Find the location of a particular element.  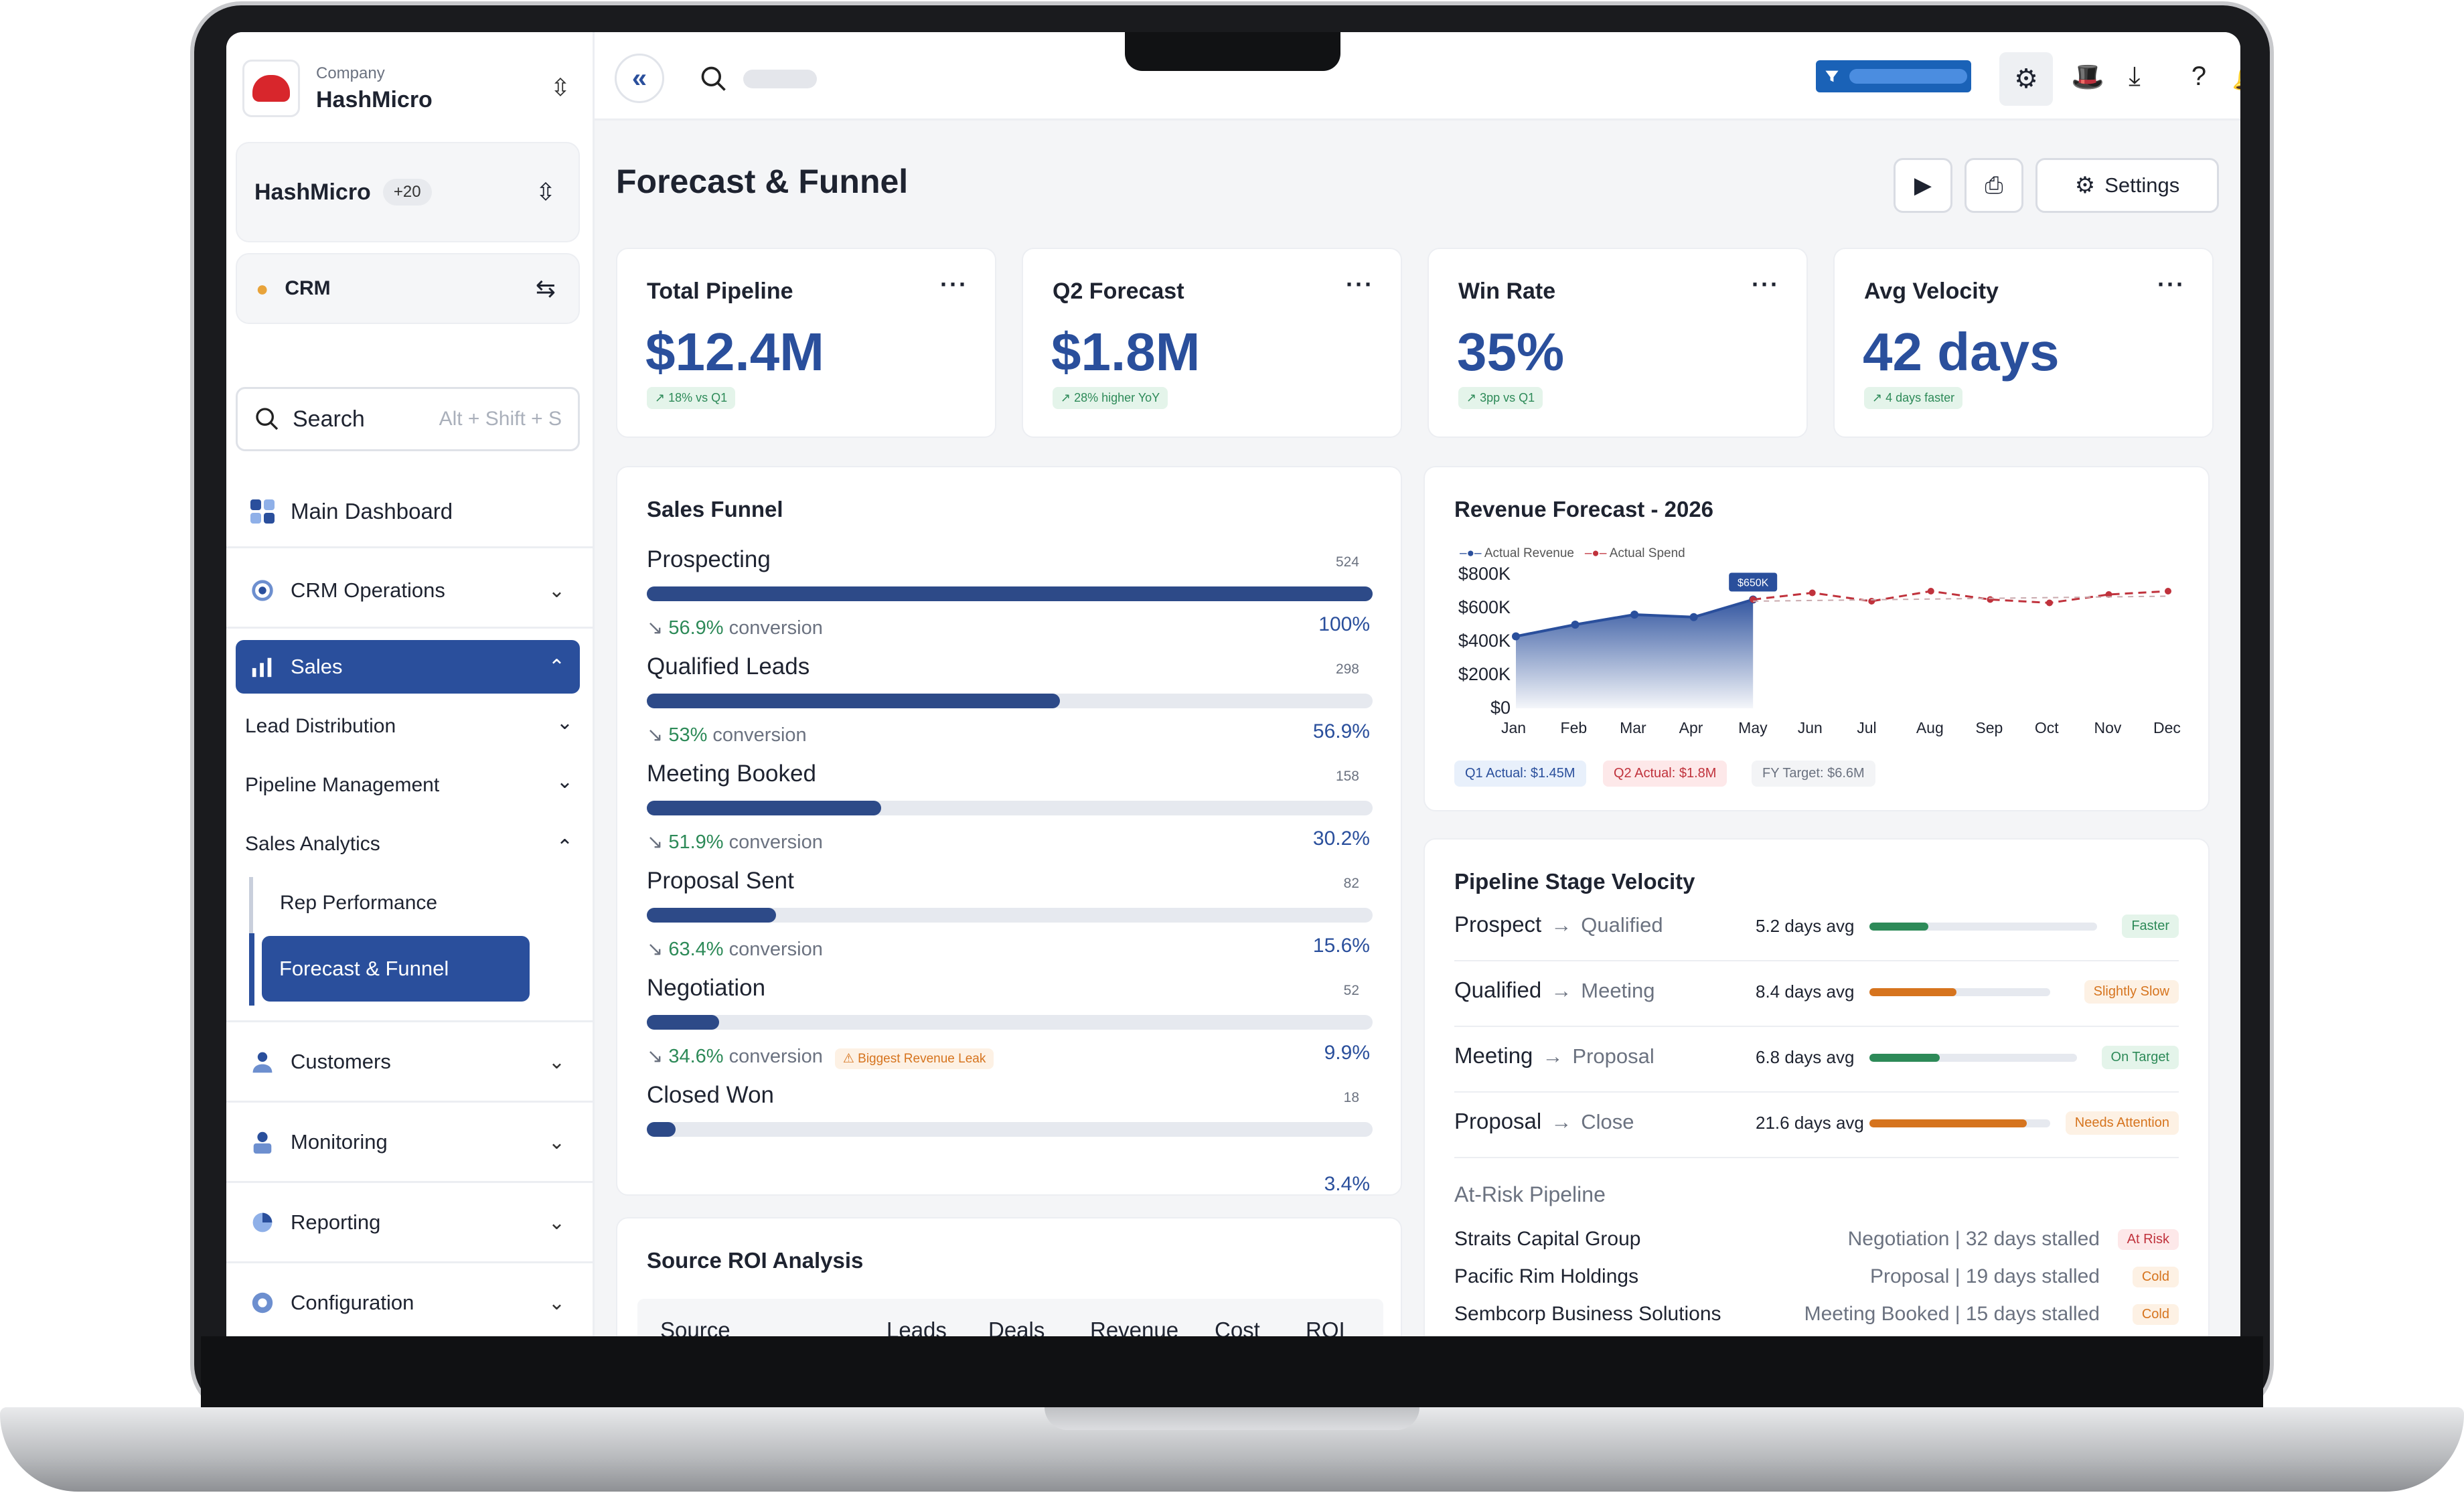

wizard-hat-icon: 🎩 is located at coordinates (2087, 77).